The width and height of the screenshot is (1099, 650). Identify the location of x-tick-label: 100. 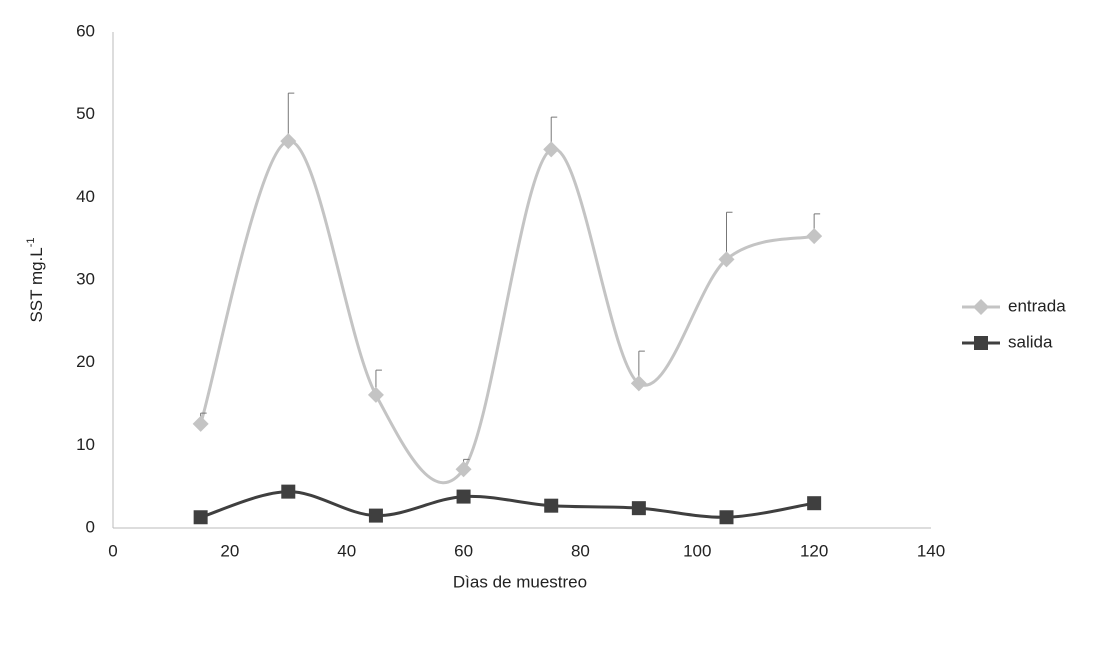
(697, 550).